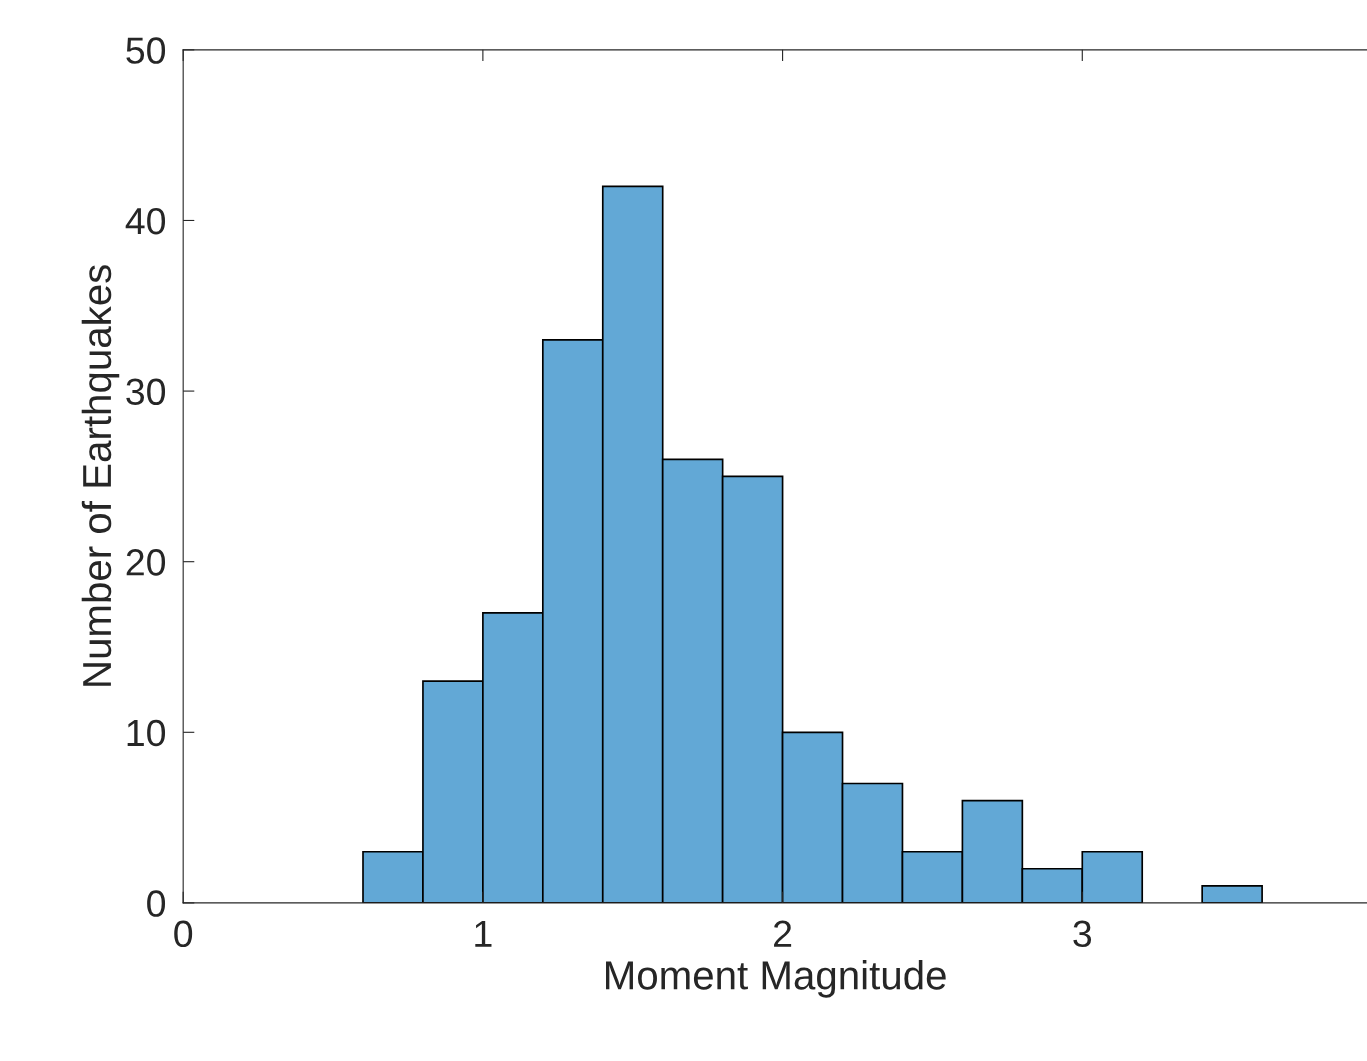 This screenshot has width=1367, height=1061. Describe the element at coordinates (783, 933) in the screenshot. I see `x-tick-label: 2` at that location.